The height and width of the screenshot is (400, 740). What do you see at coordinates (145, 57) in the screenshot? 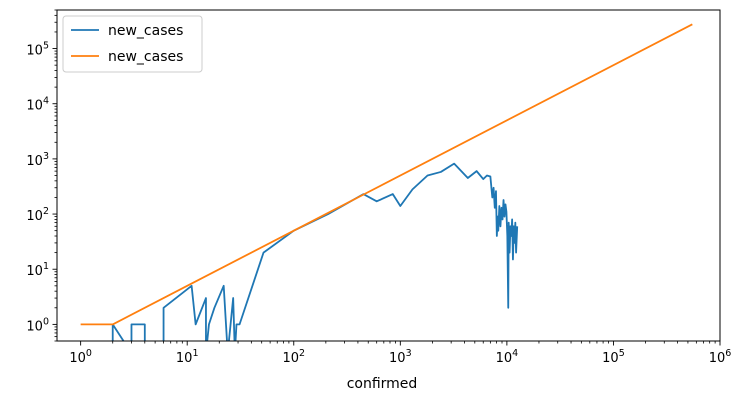
I see `legend-label-2: new_cases` at bounding box center [145, 57].